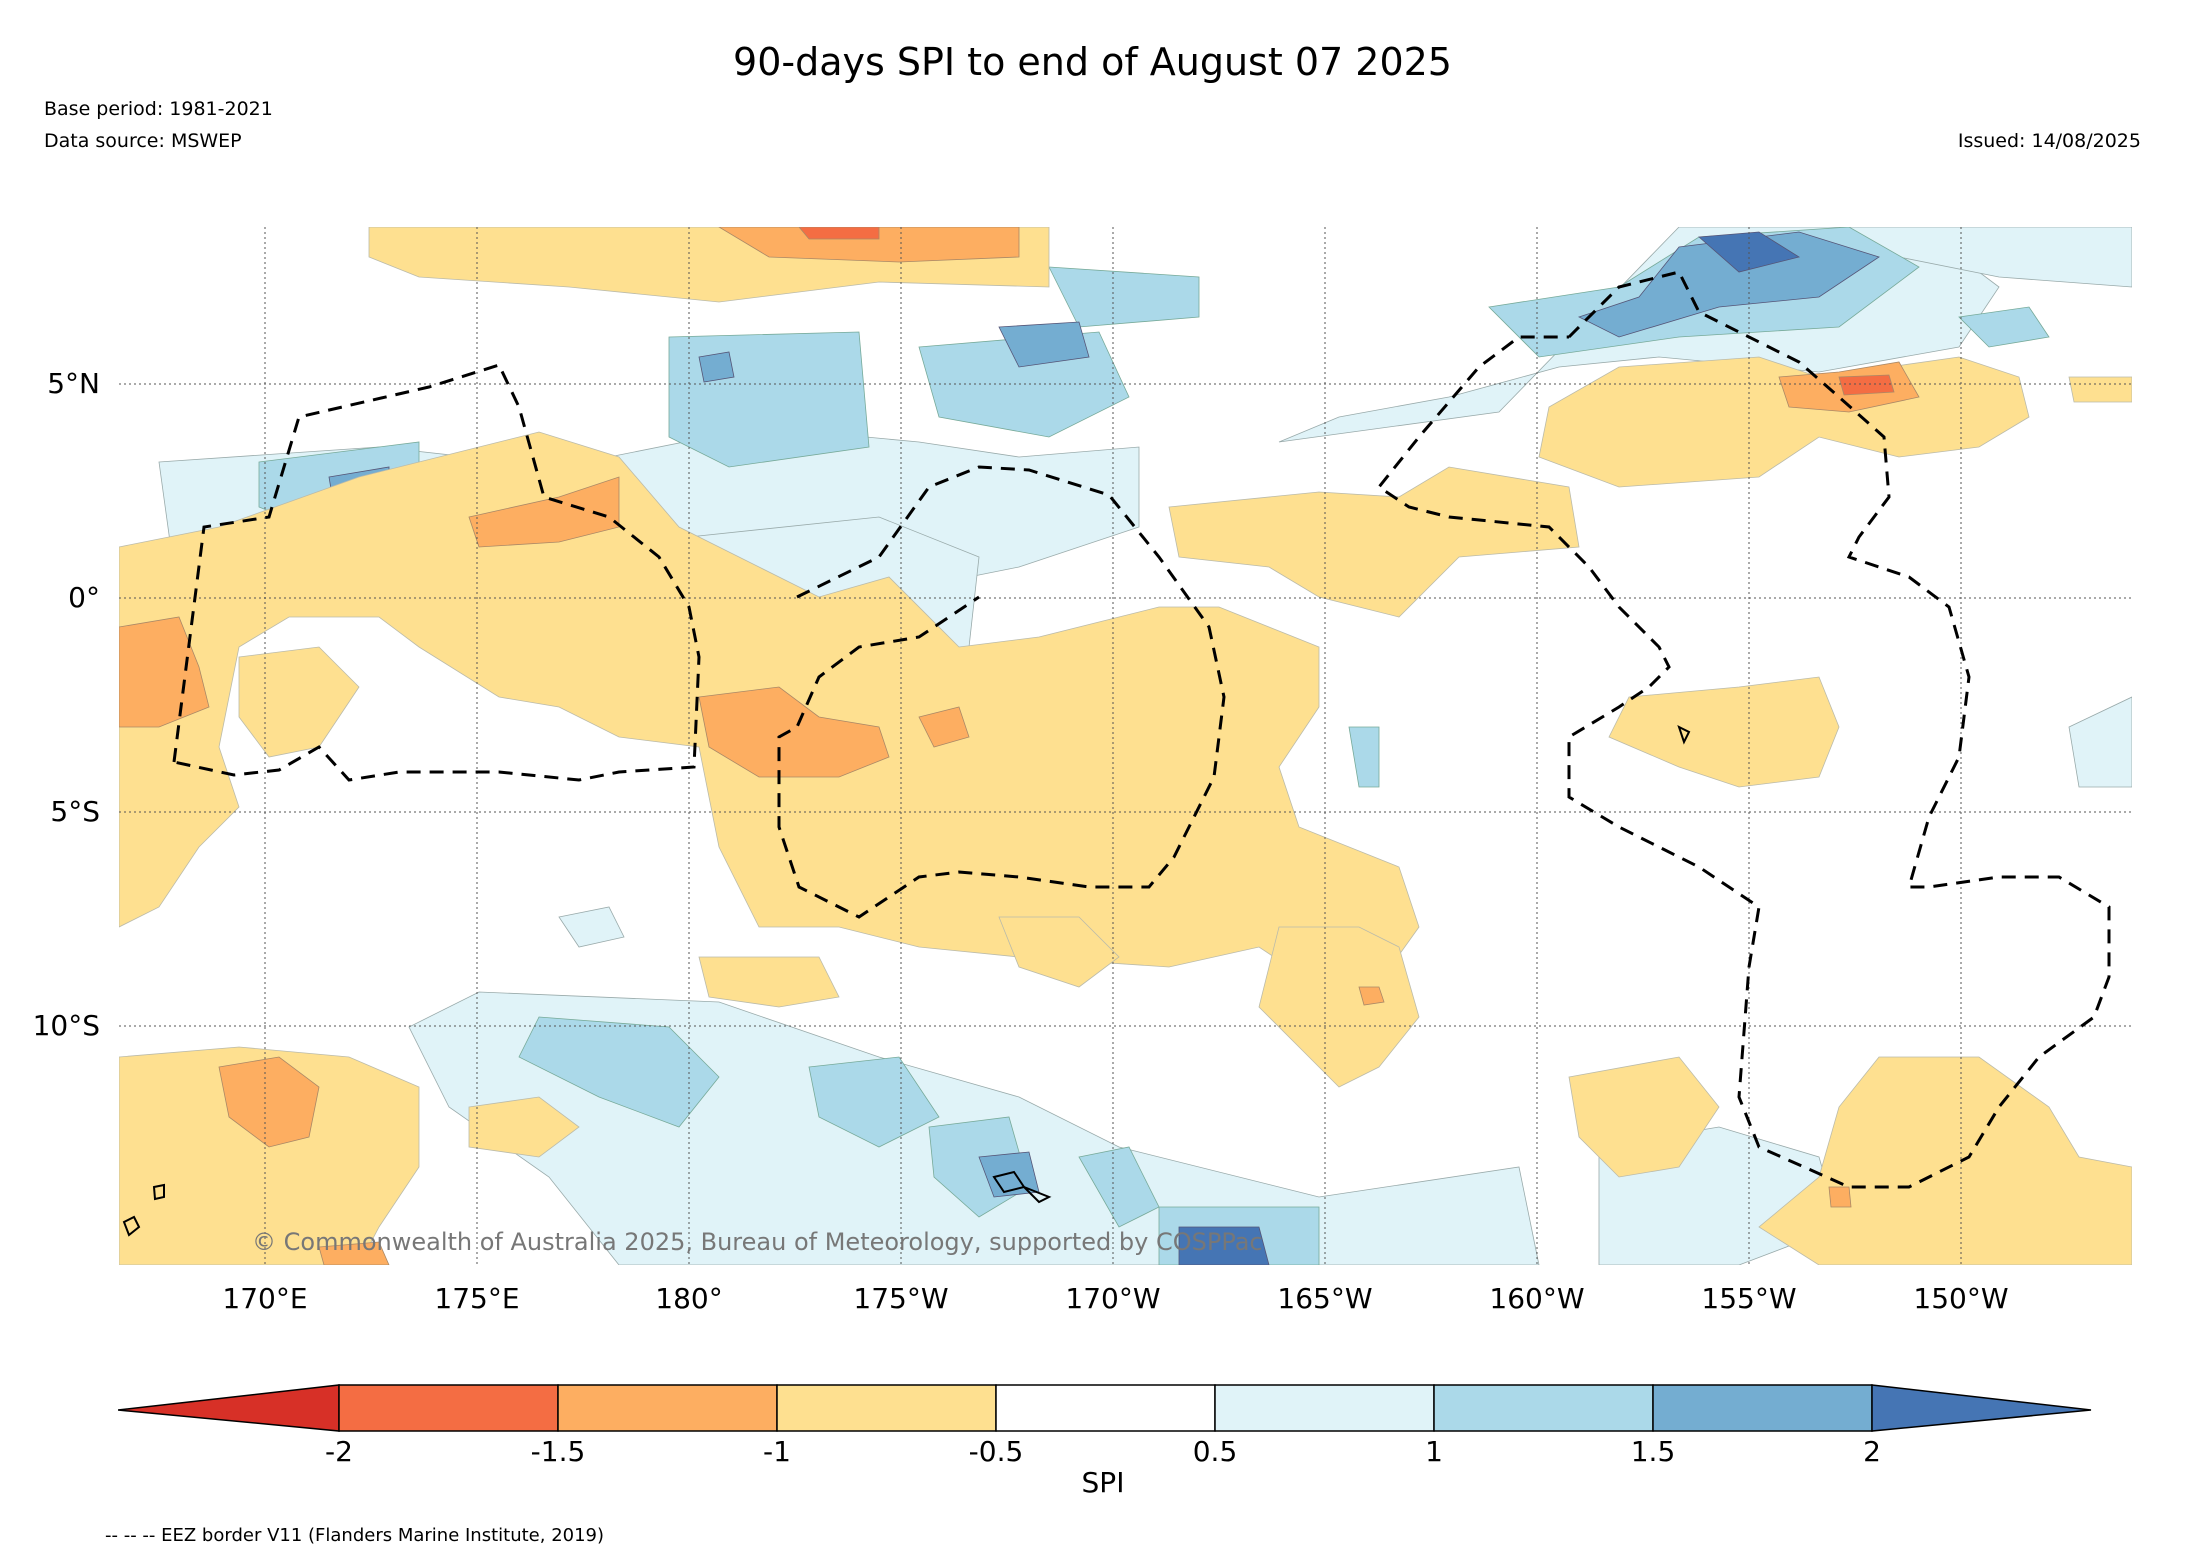  I want to click on lon-label-150w: 150°W, so click(1961, 1298).